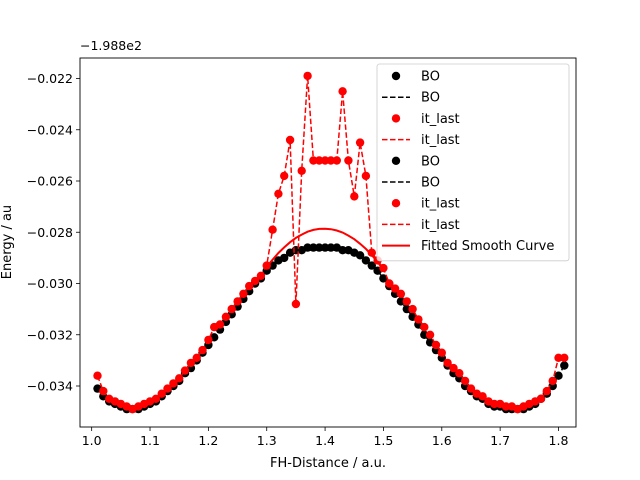  What do you see at coordinates (50, 334) in the screenshot?
I see `y-tick-label: −0.032` at bounding box center [50, 334].